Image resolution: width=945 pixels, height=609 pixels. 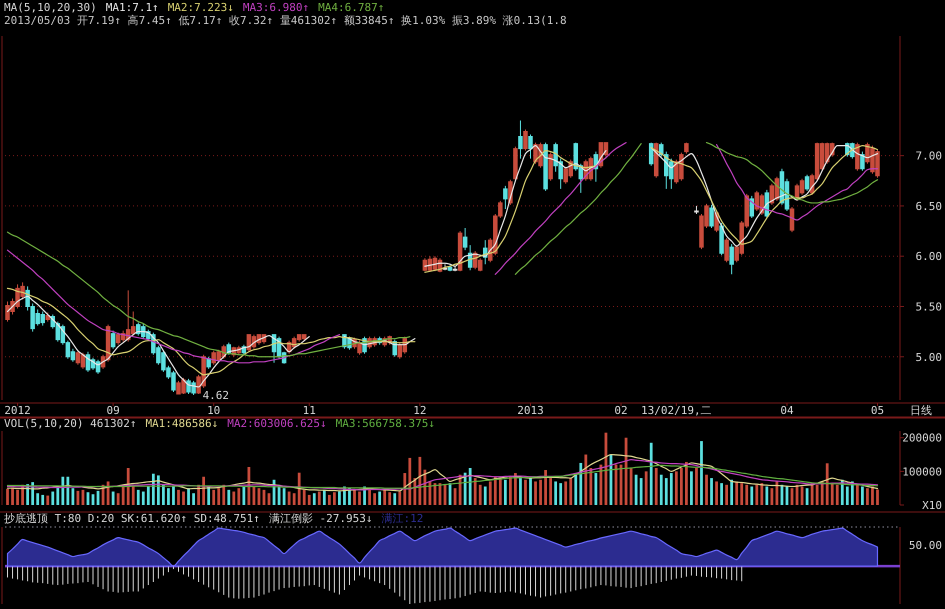 I want to click on text: MA3:6.980↑, so click(x=276, y=7).